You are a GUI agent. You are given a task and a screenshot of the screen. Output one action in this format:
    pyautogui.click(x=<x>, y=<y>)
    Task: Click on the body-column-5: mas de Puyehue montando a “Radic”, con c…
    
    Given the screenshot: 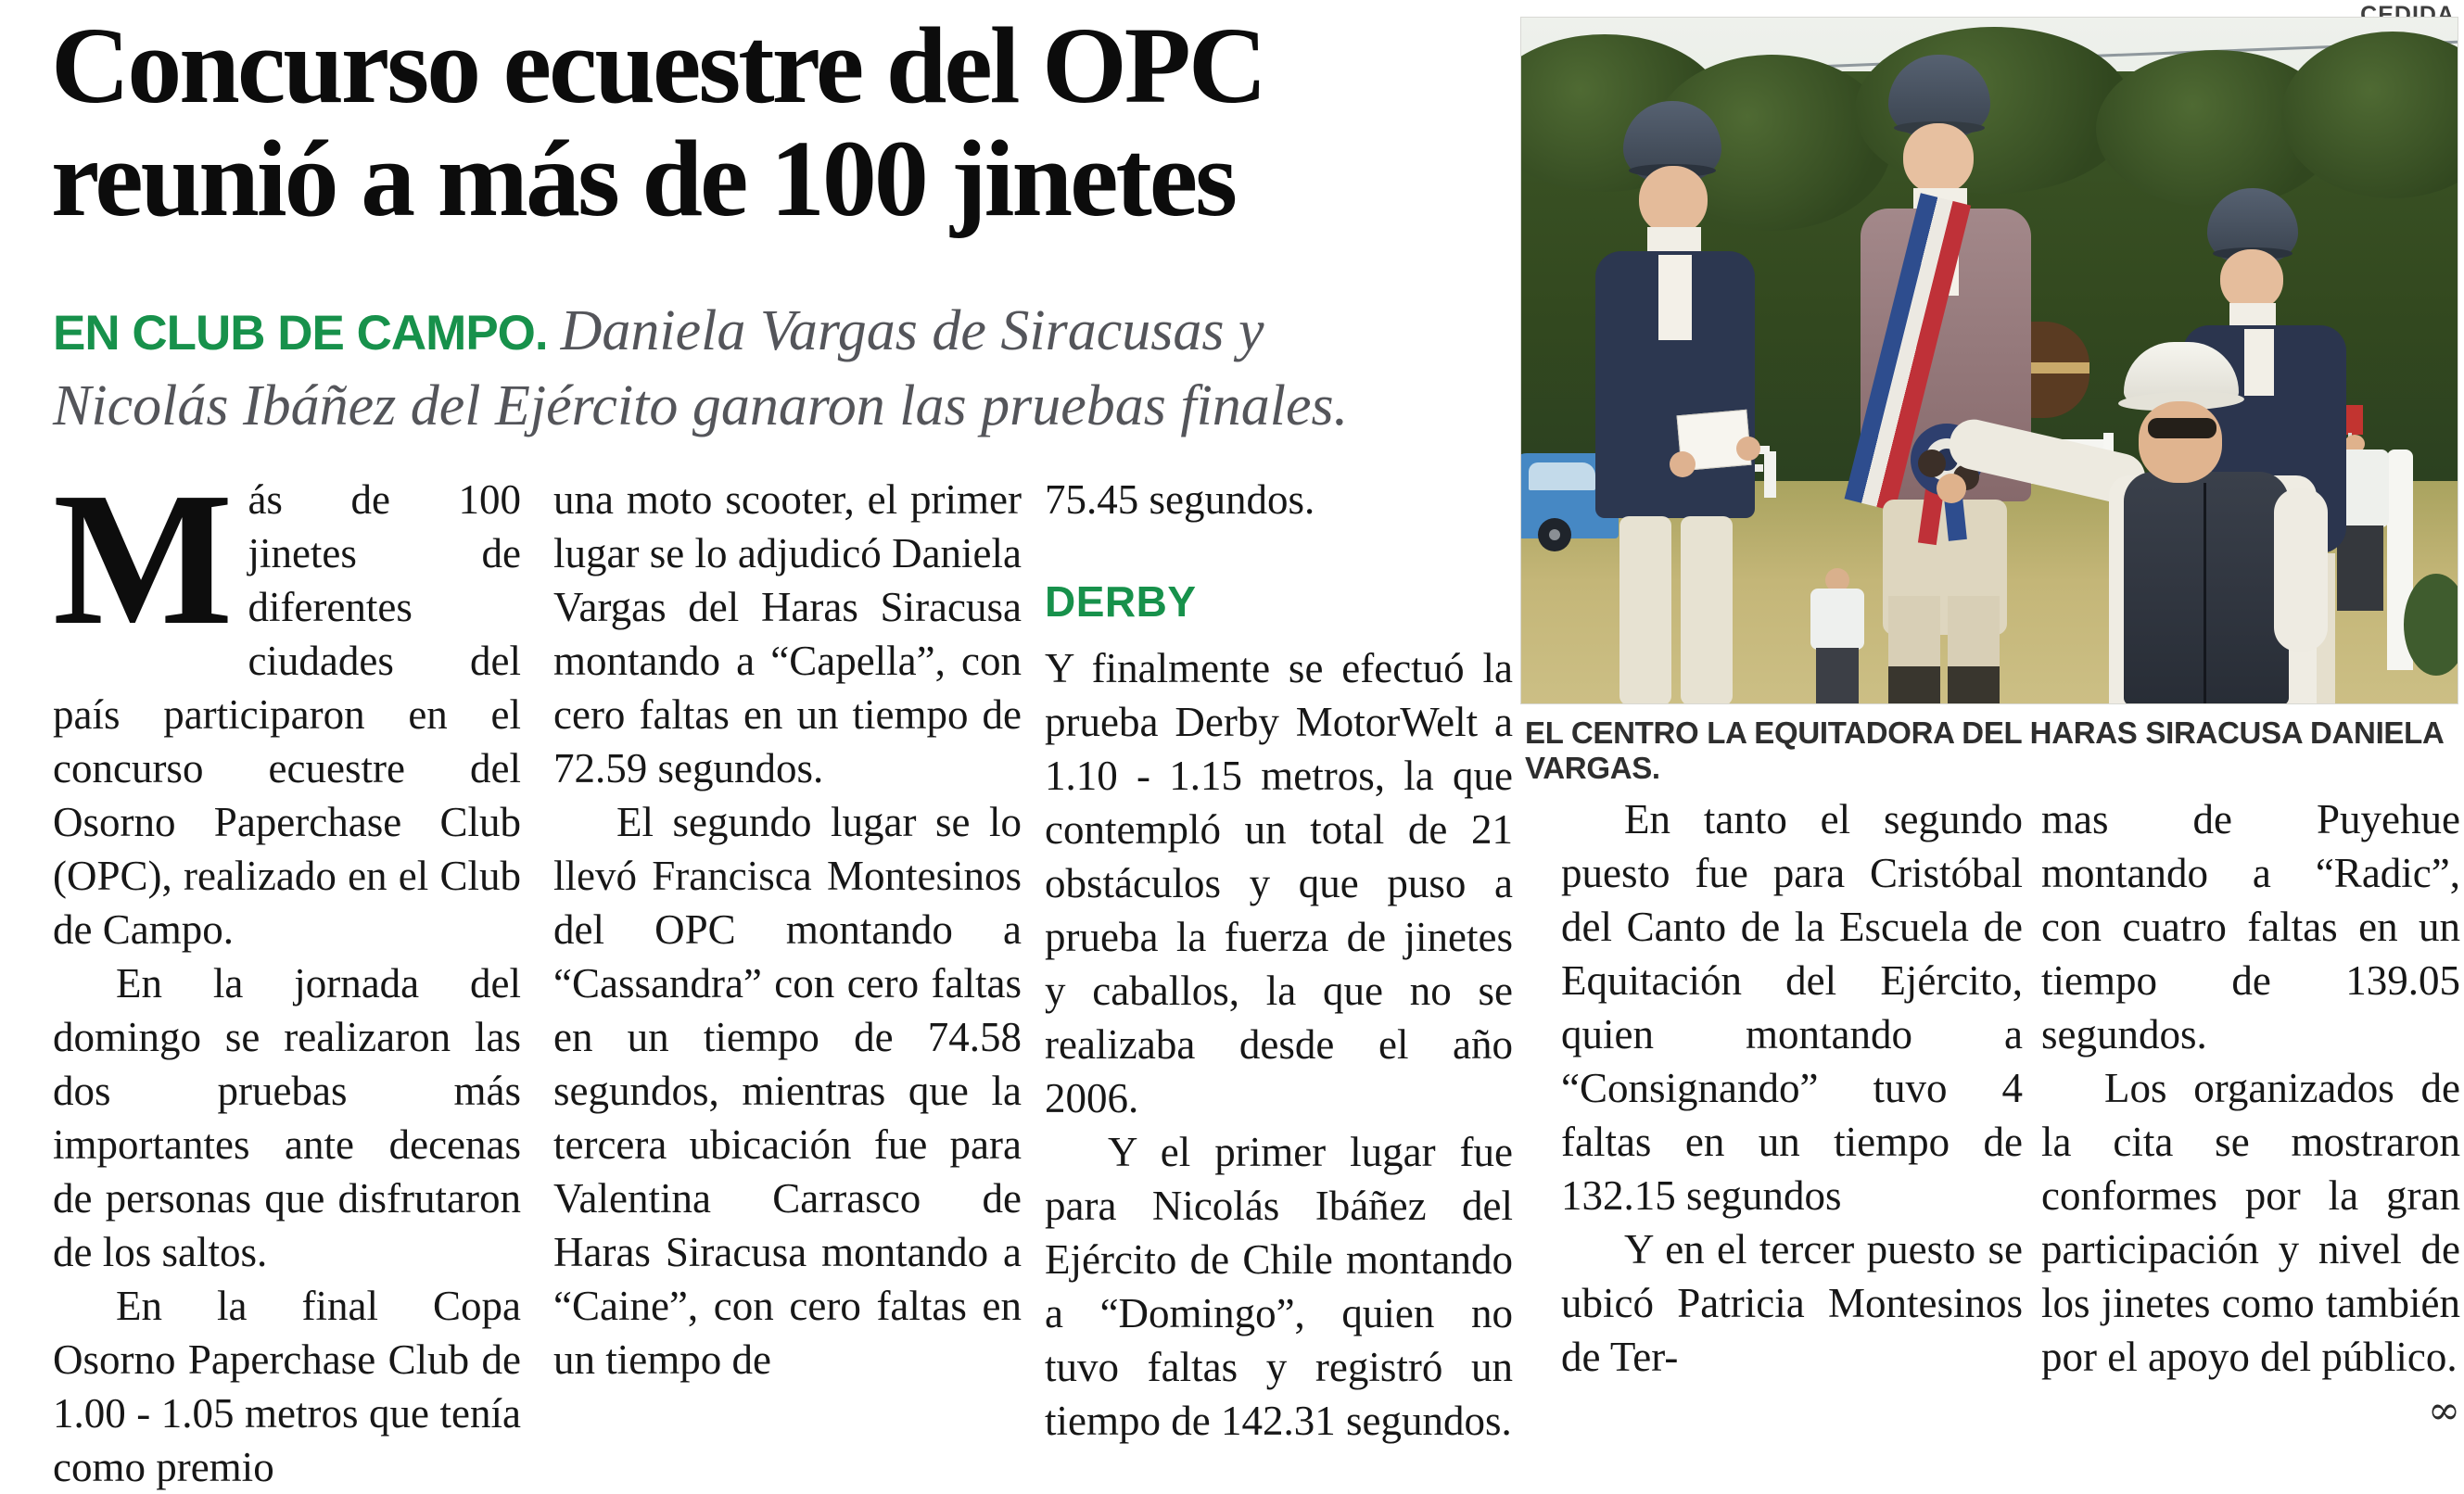 What is the action you would take?
    pyautogui.click(x=2250, y=1114)
    